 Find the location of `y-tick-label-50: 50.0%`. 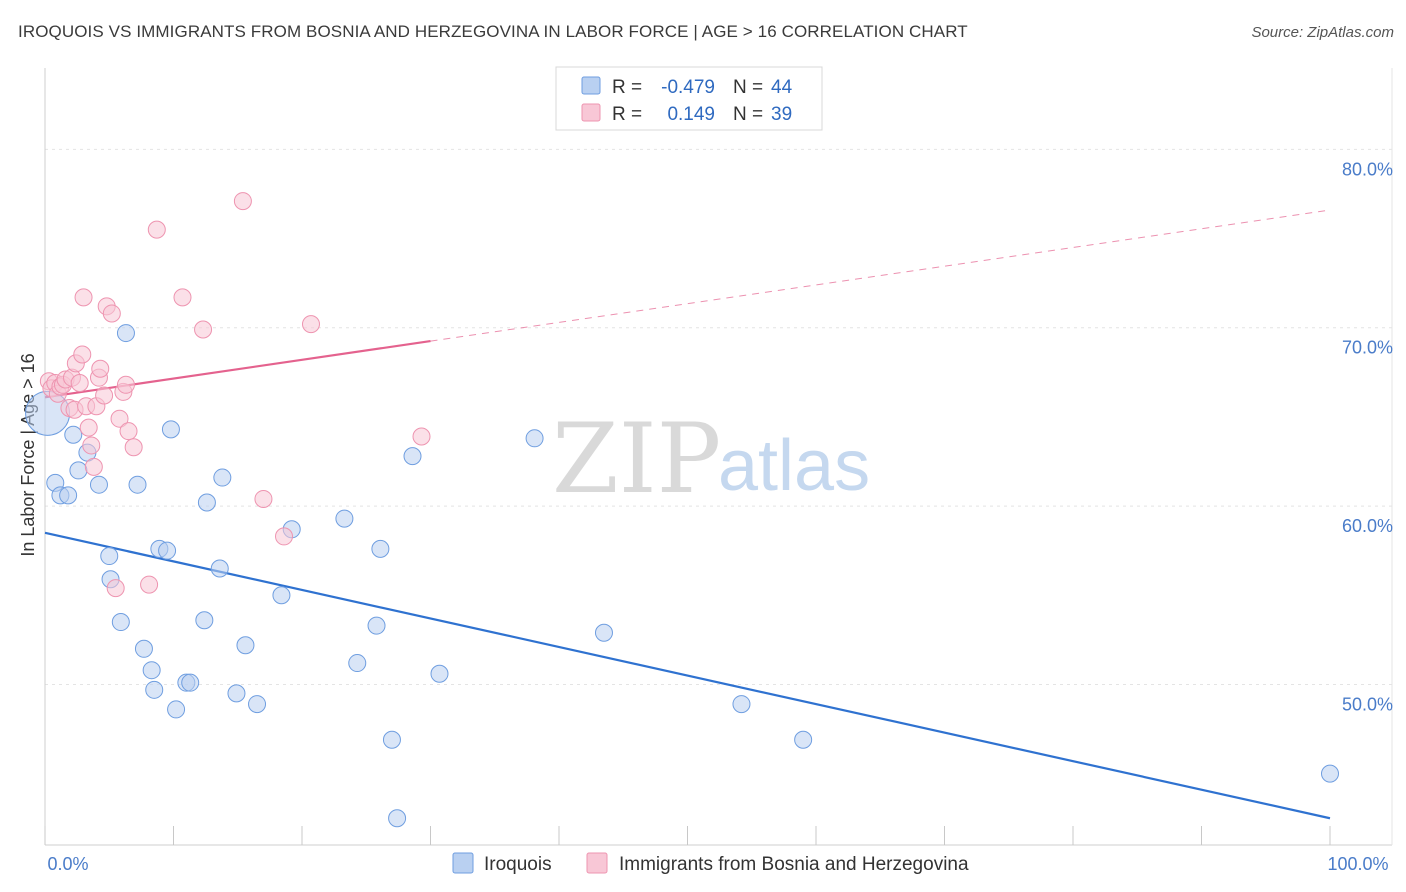

y-tick-label-50: 50.0% is located at coordinates (1367, 704).